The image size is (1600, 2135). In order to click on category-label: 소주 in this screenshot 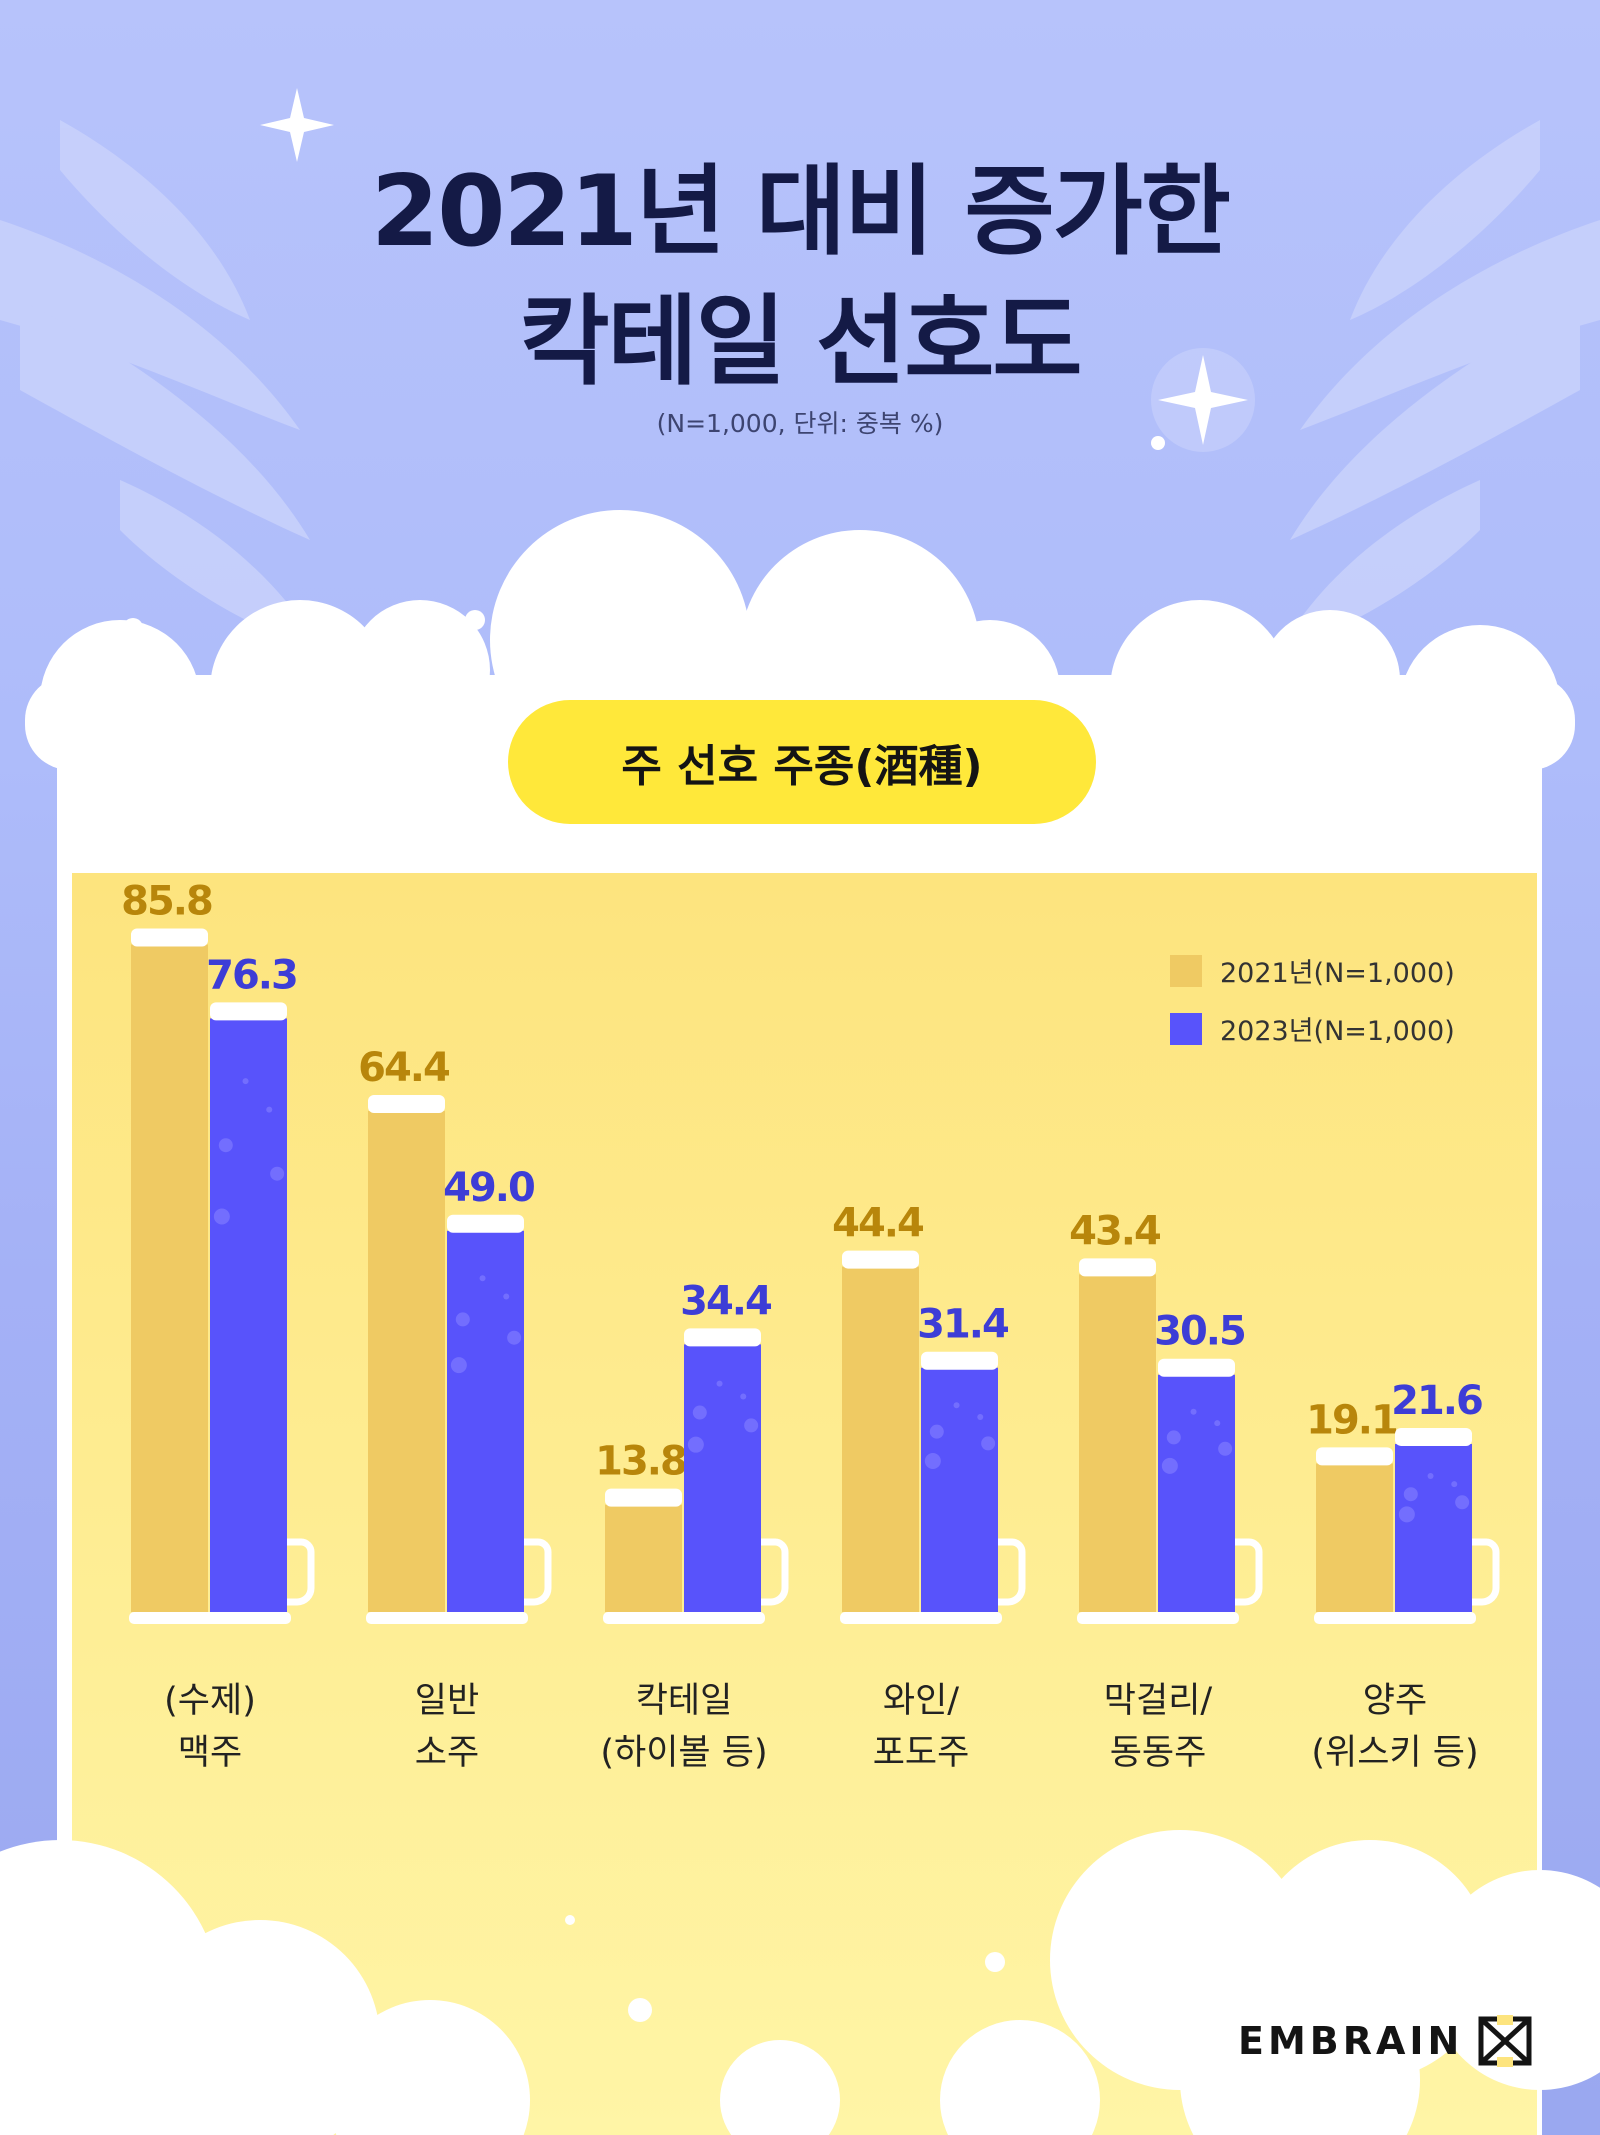, I will do `click(447, 1753)`.